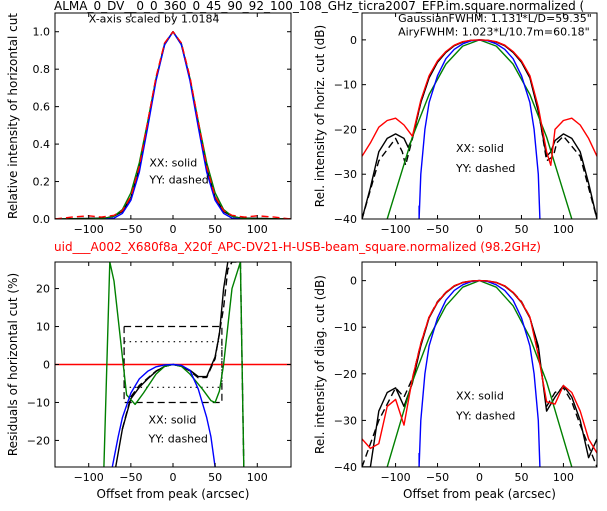 This screenshot has width=607, height=511. I want to click on y-tick-label: 0.4, so click(42, 144).